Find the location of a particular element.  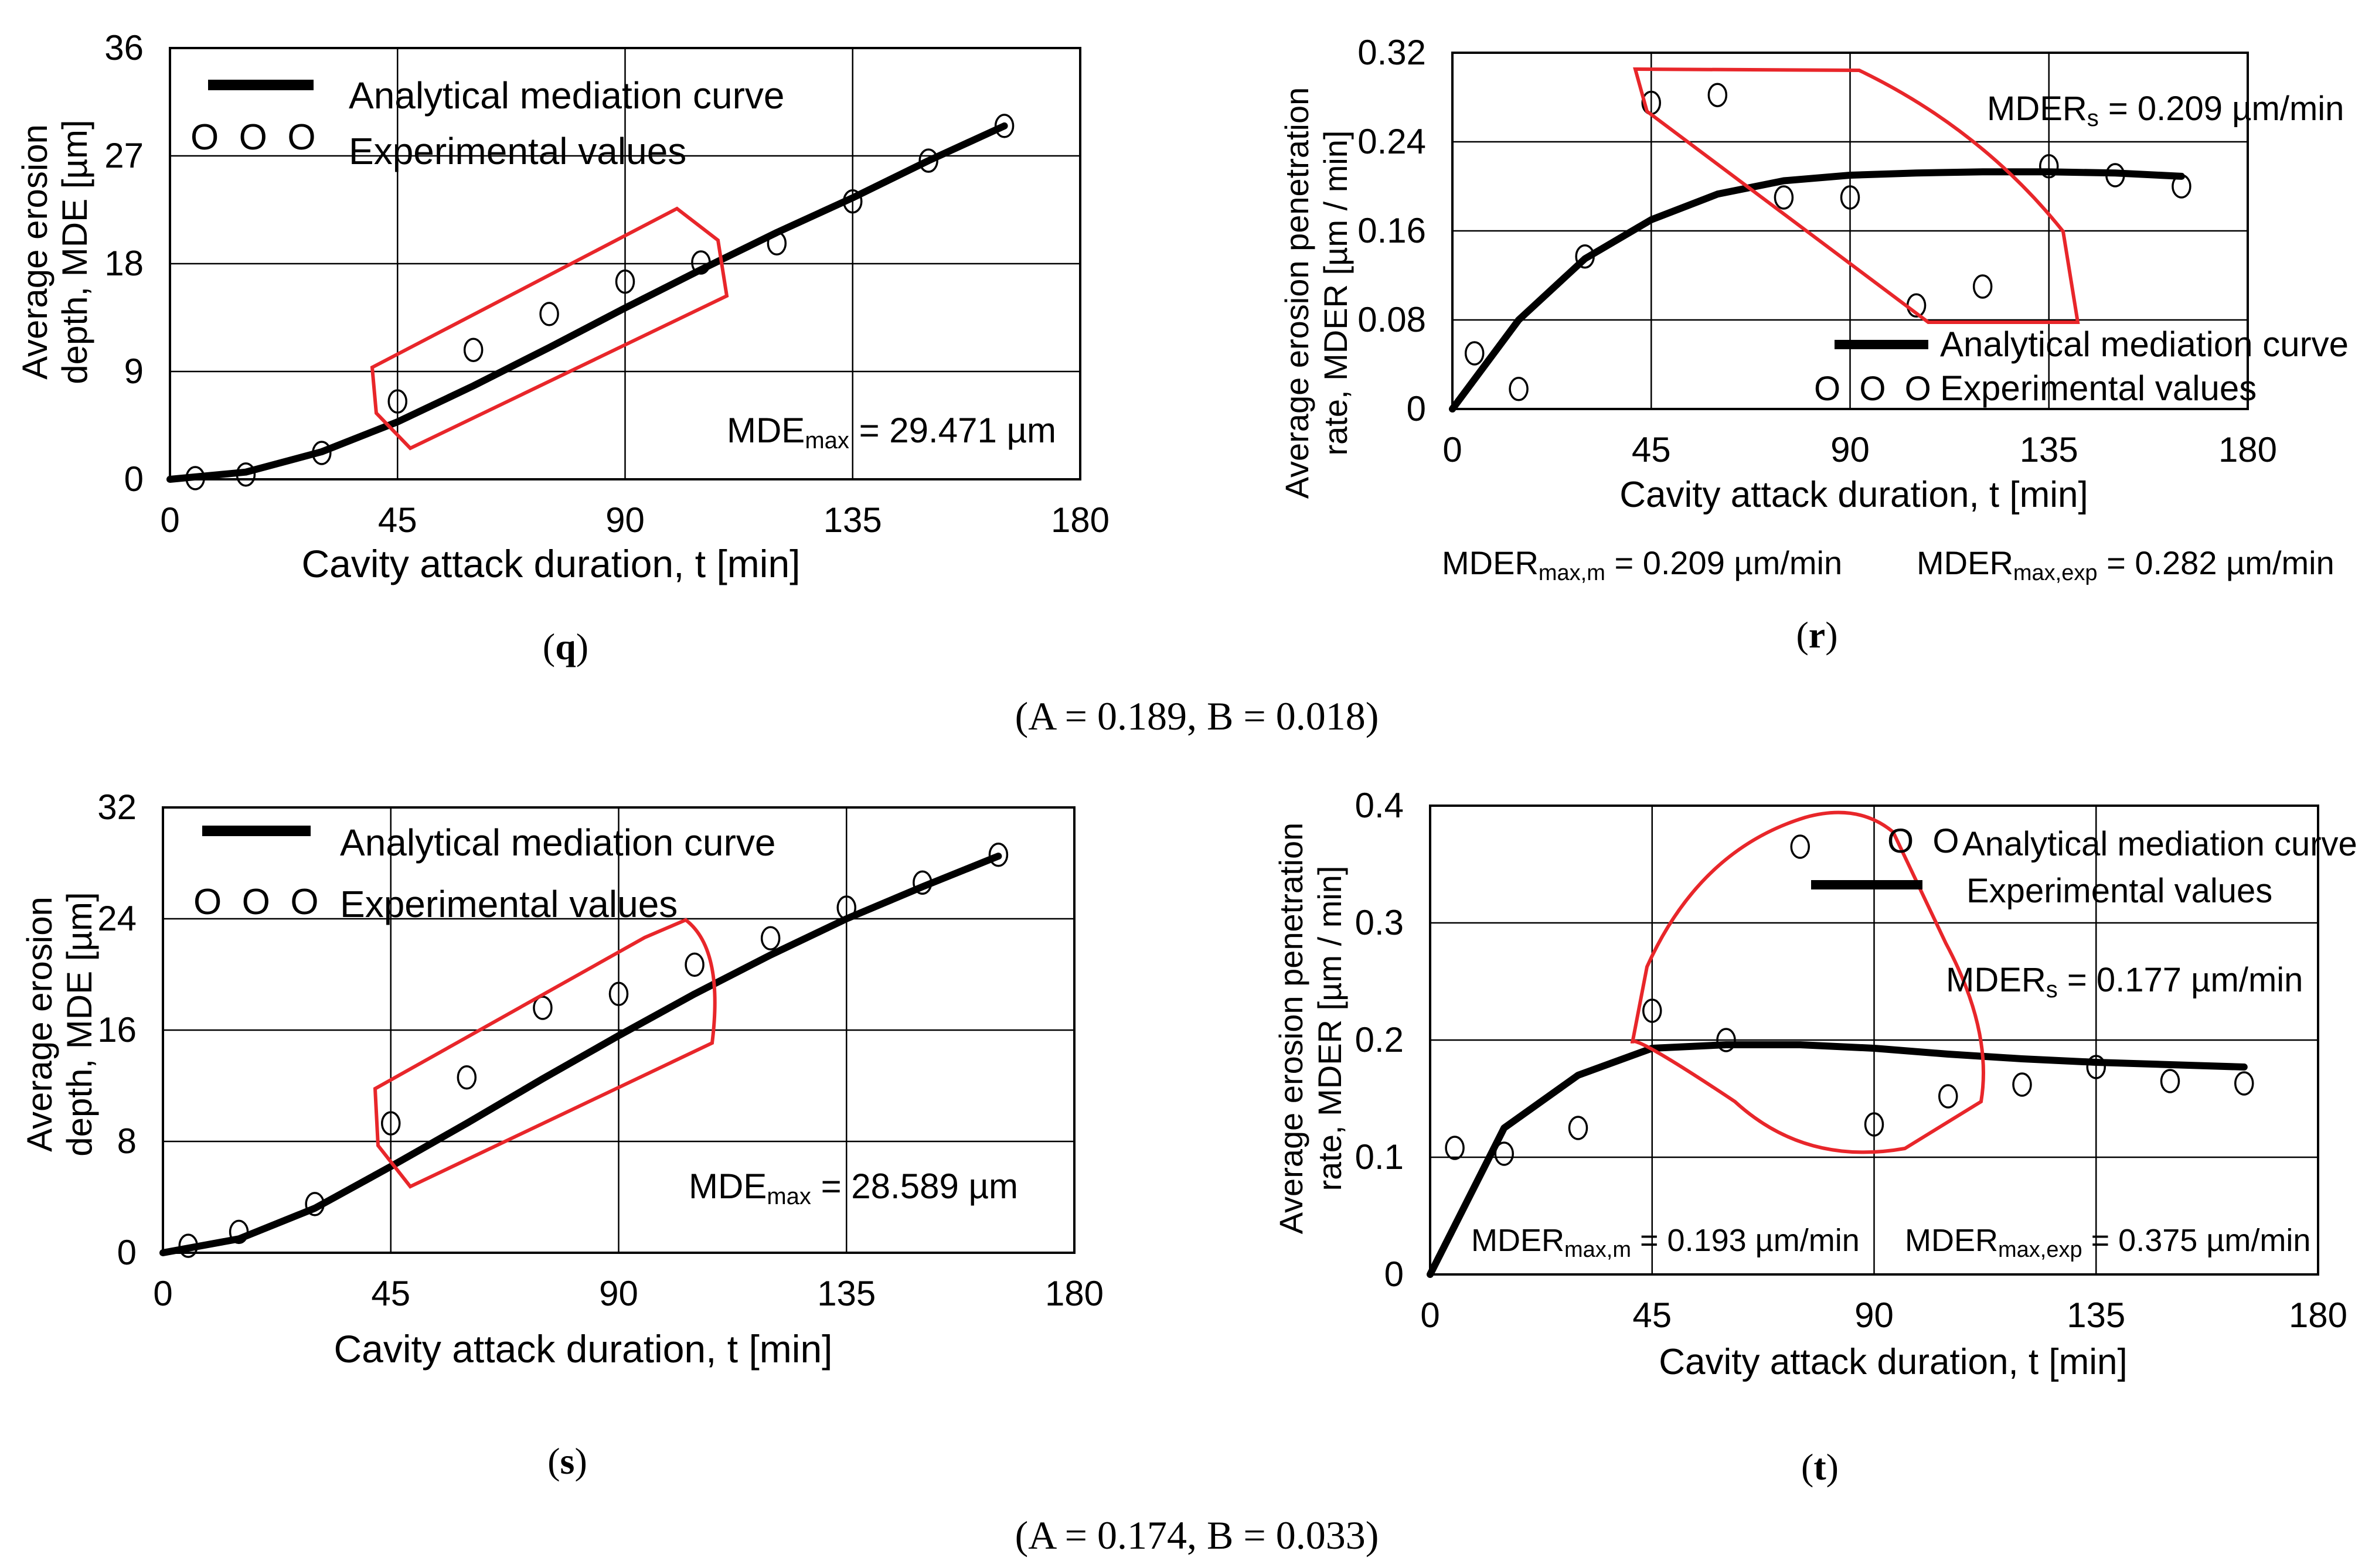

panel-s-y-axis-title-line1: Average erosion is located at coordinates (40, 1024).